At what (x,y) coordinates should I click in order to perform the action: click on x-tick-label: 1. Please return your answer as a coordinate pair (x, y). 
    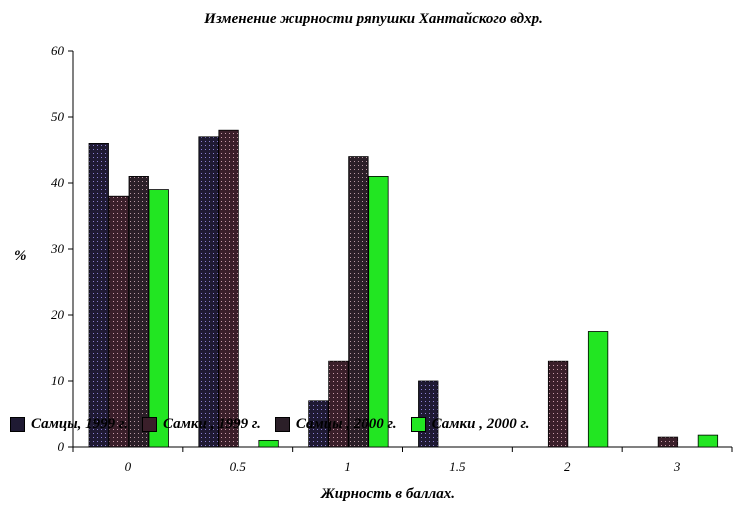
    Looking at the image, I should click on (347, 466).